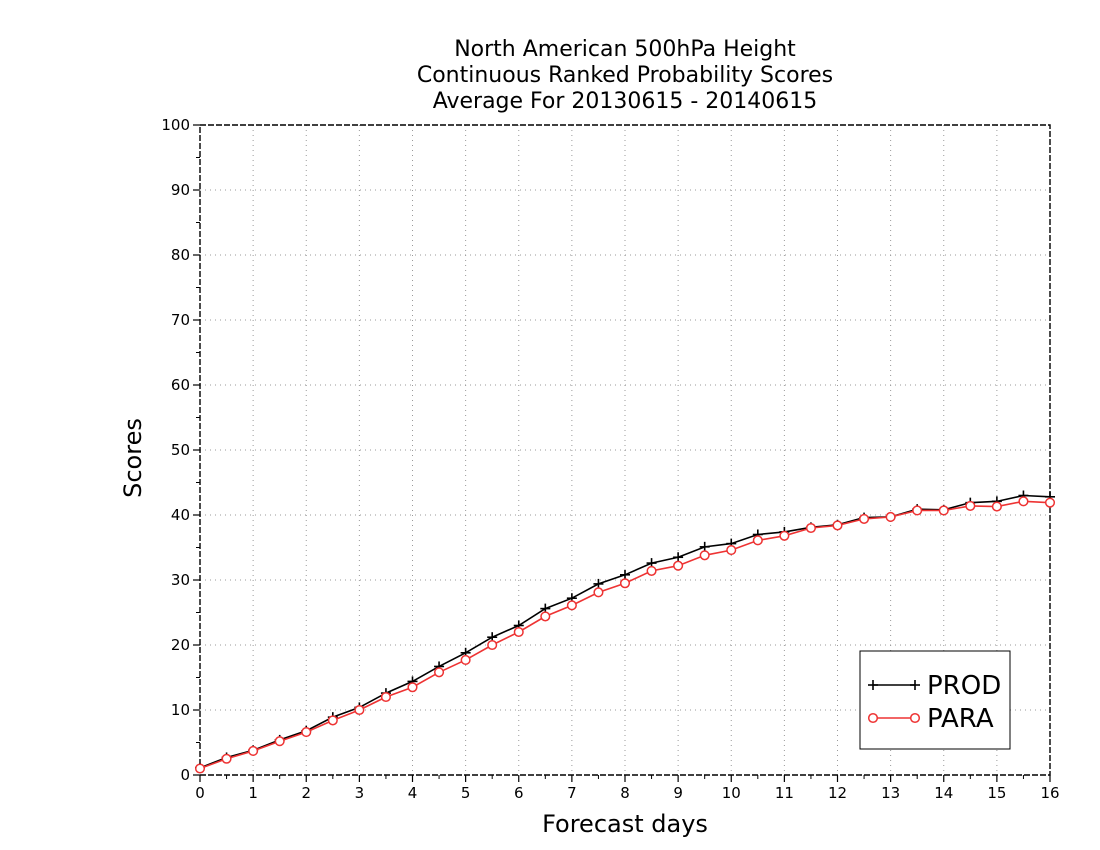 The height and width of the screenshot is (850, 1100). I want to click on legend-label: PARA, so click(960, 719).